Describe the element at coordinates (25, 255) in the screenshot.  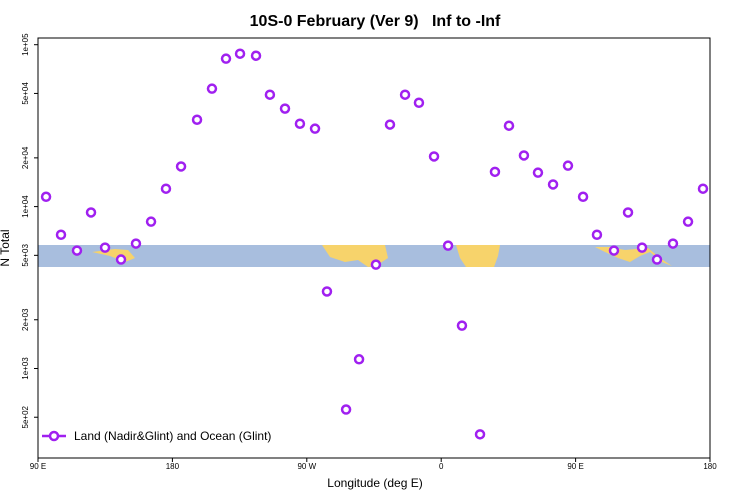
I see `y-tick-label: 5e+03` at that location.